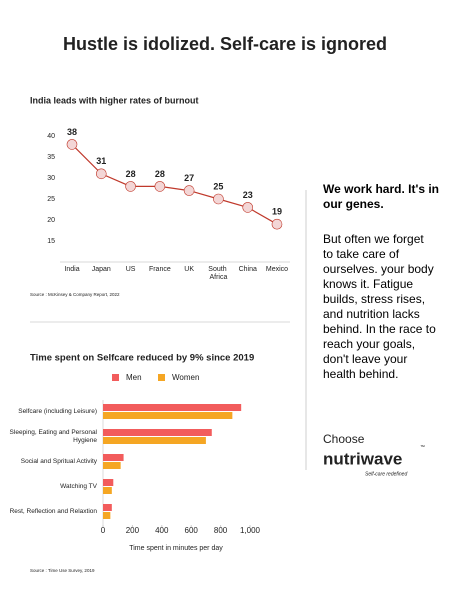 The width and height of the screenshot is (450, 600). Describe the element at coordinates (277, 269) in the screenshot. I see `x-tick-label: Mexico` at that location.